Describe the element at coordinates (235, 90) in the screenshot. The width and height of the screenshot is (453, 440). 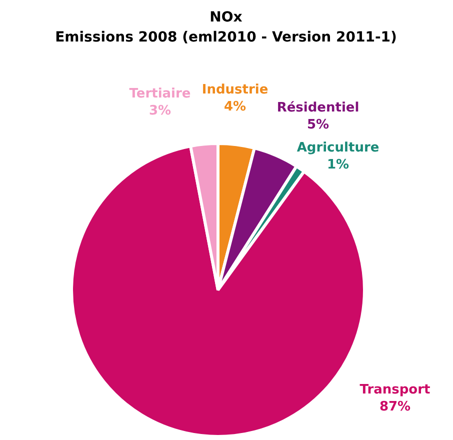
I see `slice-label: Industrie` at that location.